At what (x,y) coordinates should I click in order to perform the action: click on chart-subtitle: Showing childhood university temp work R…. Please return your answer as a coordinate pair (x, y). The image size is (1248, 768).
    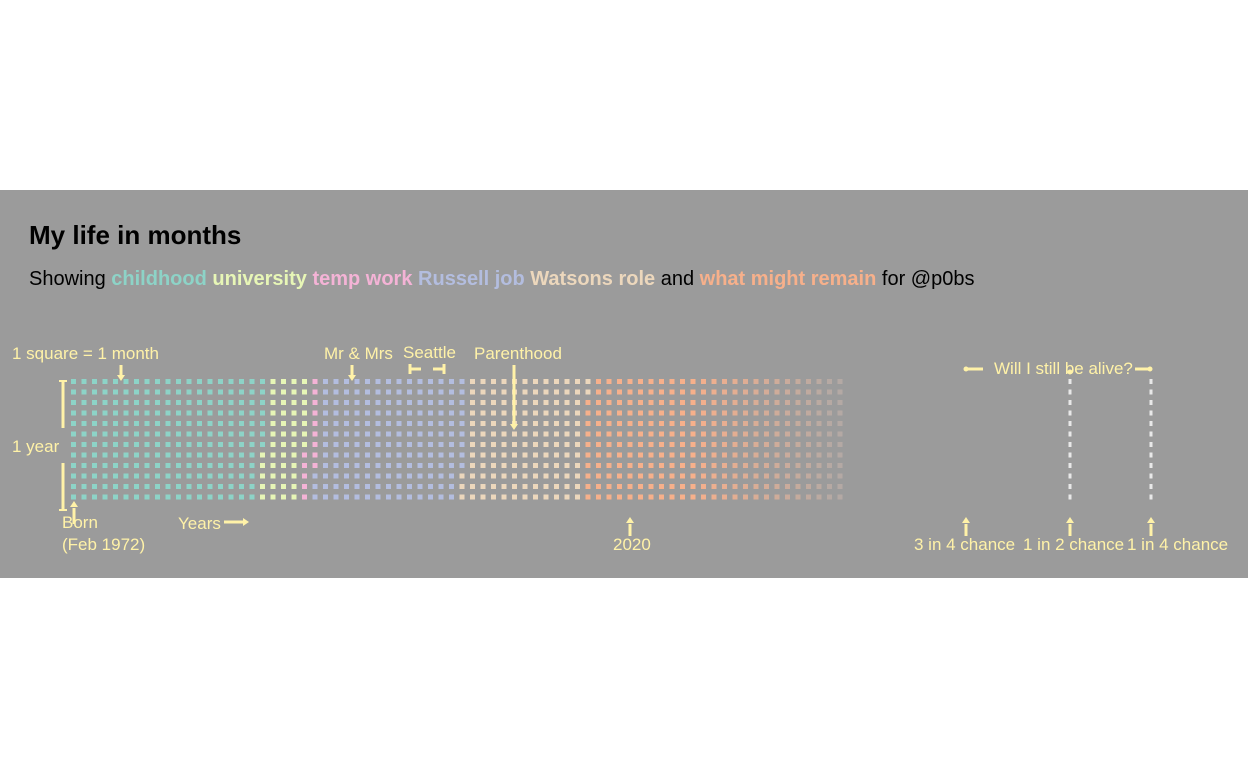
    Looking at the image, I should click on (501, 279).